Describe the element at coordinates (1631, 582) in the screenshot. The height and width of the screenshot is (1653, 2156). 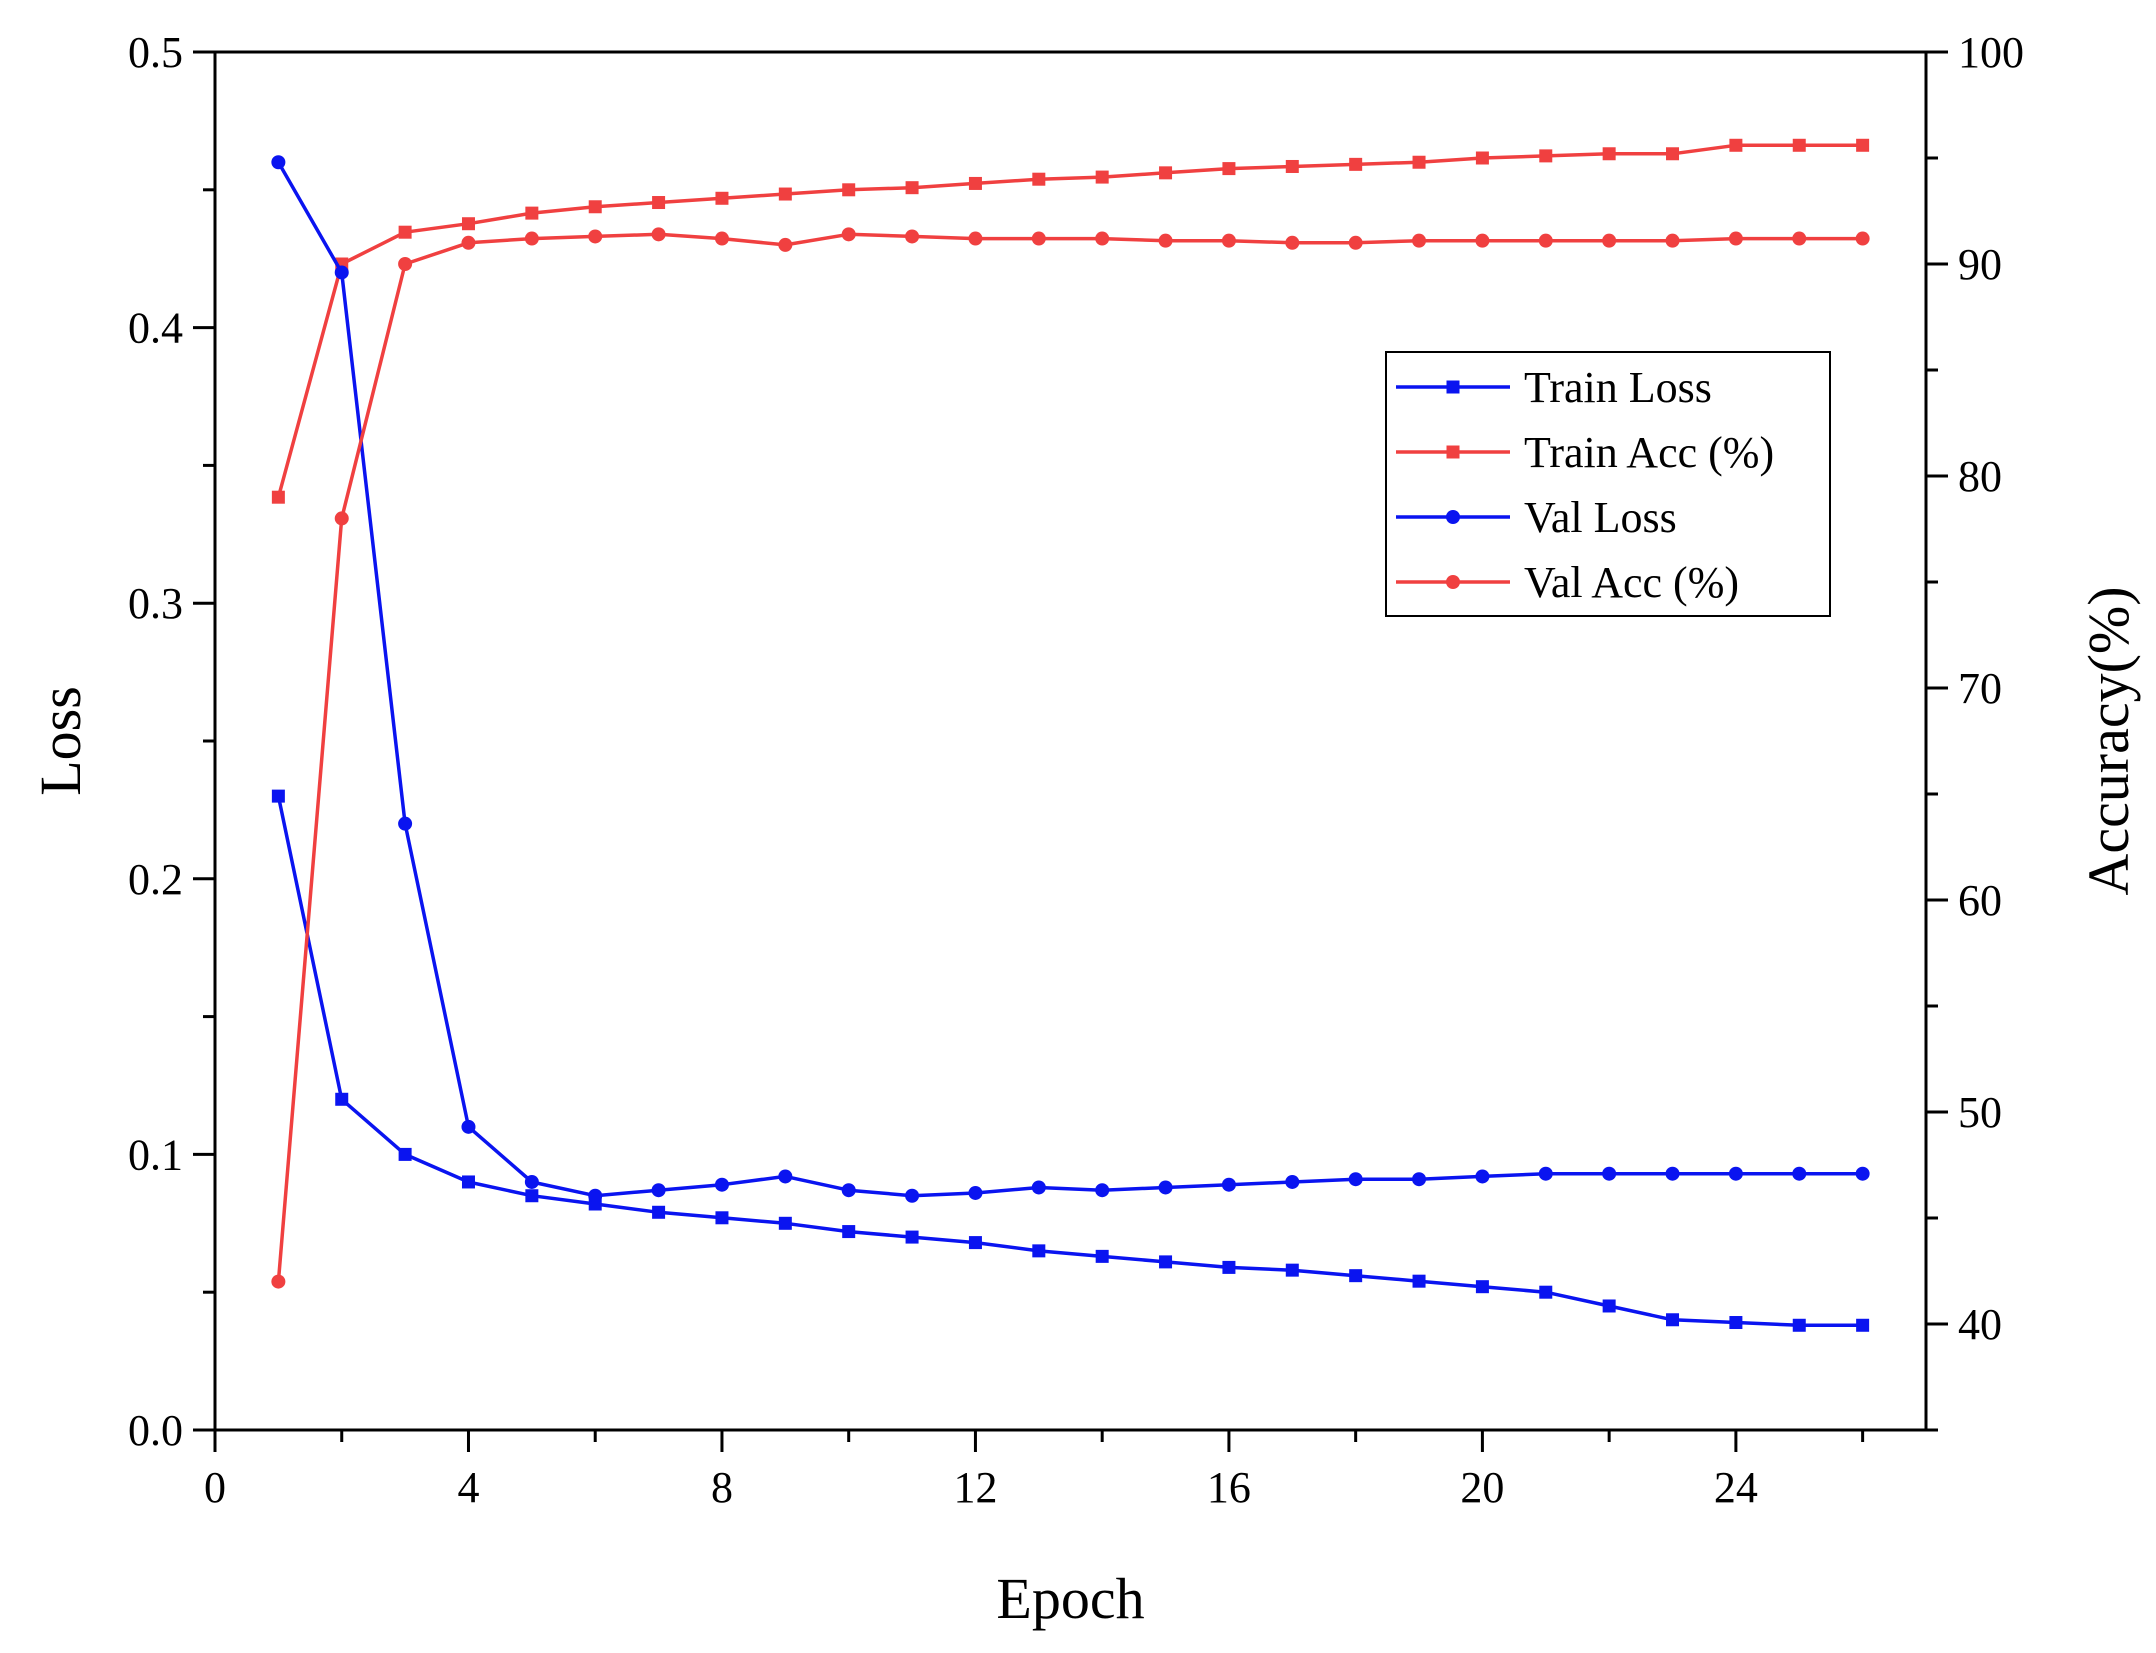
I see `legend-label: Val Acc (%)` at that location.